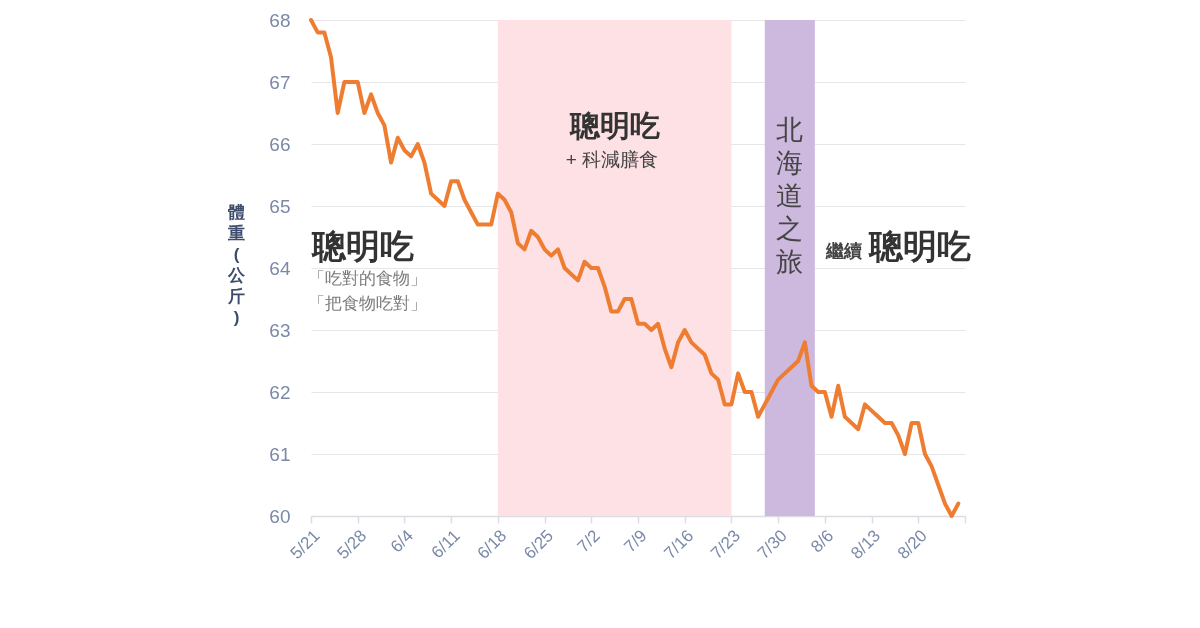 This screenshot has width=1200, height=628. I want to click on y-tick-label: 65, so click(280, 206).